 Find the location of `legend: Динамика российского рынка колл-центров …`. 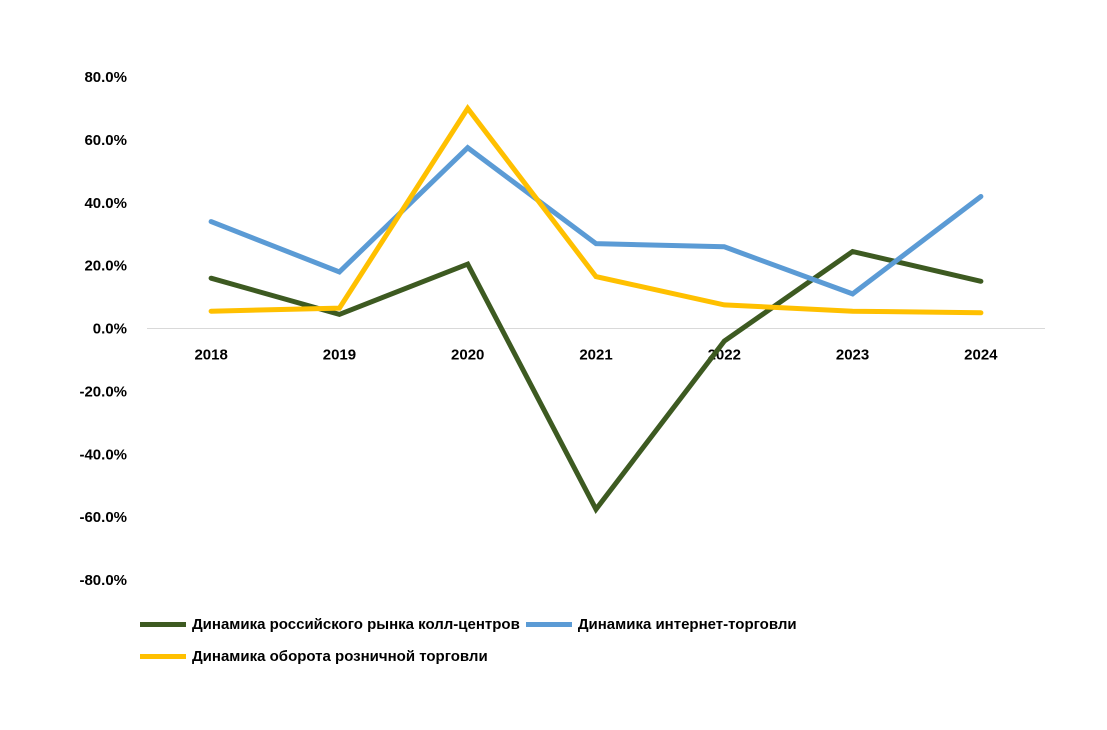

legend: Динамика российского рынка колл-центров … is located at coordinates (590, 640).